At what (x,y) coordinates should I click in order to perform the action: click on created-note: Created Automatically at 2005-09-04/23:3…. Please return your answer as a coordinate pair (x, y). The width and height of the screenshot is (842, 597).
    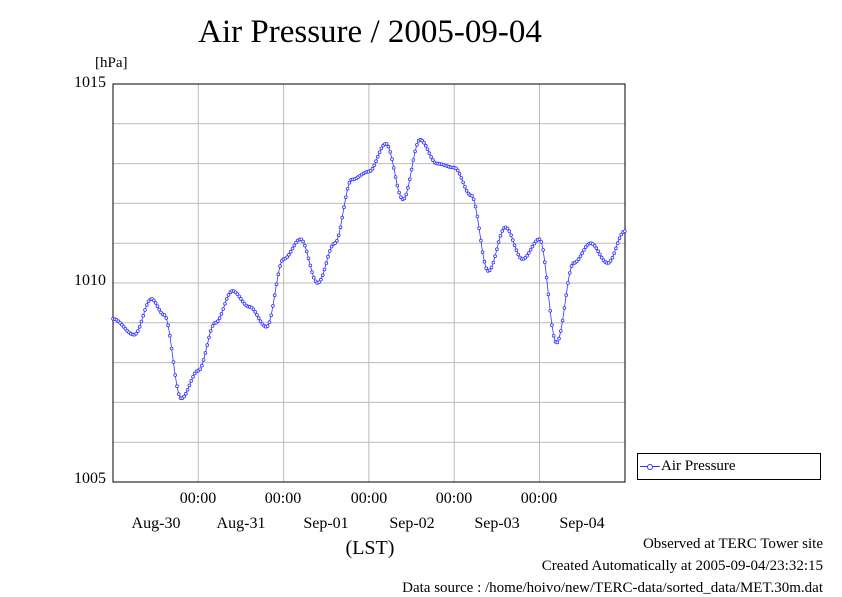
    Looking at the image, I should click on (682, 566).